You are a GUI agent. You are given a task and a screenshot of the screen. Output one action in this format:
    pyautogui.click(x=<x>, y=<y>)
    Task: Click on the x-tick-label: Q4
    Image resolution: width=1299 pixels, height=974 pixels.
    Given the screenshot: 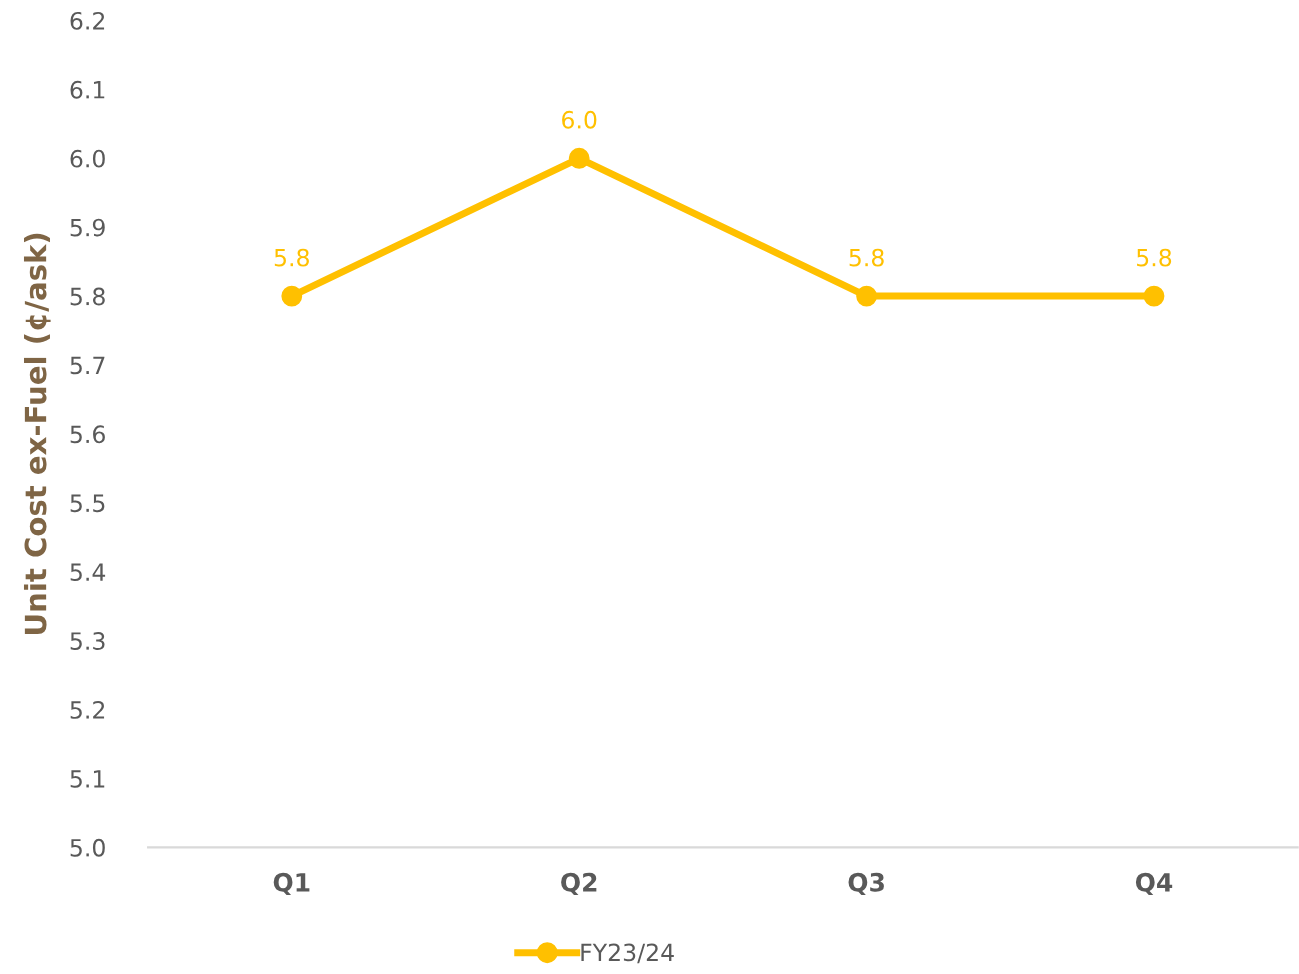 What is the action you would take?
    pyautogui.click(x=1154, y=884)
    